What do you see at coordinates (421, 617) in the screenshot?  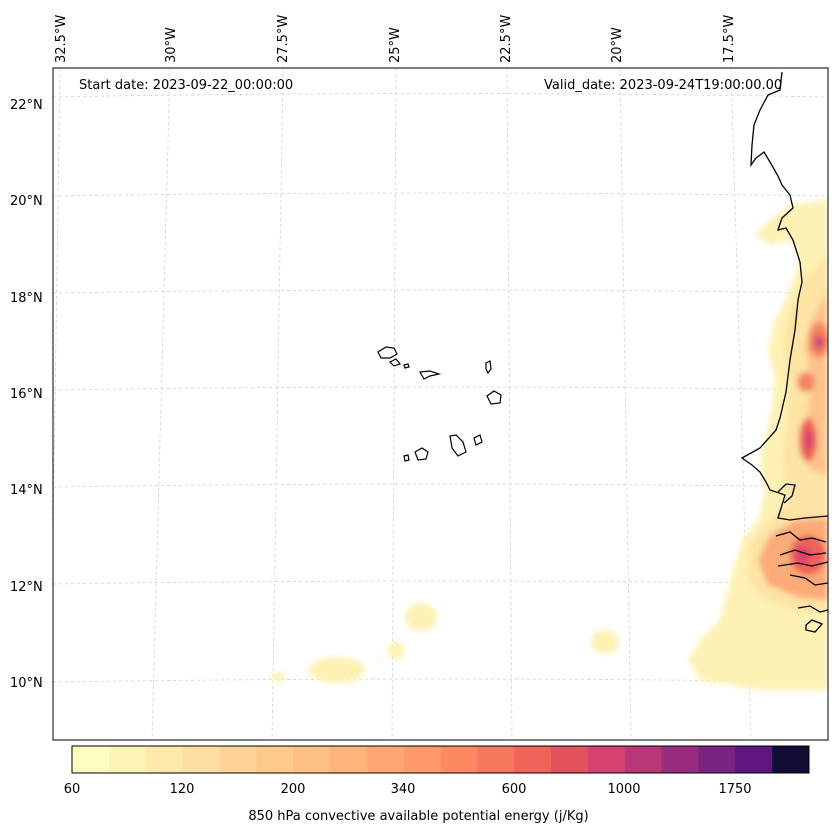 I see `cape-patch-b` at bounding box center [421, 617].